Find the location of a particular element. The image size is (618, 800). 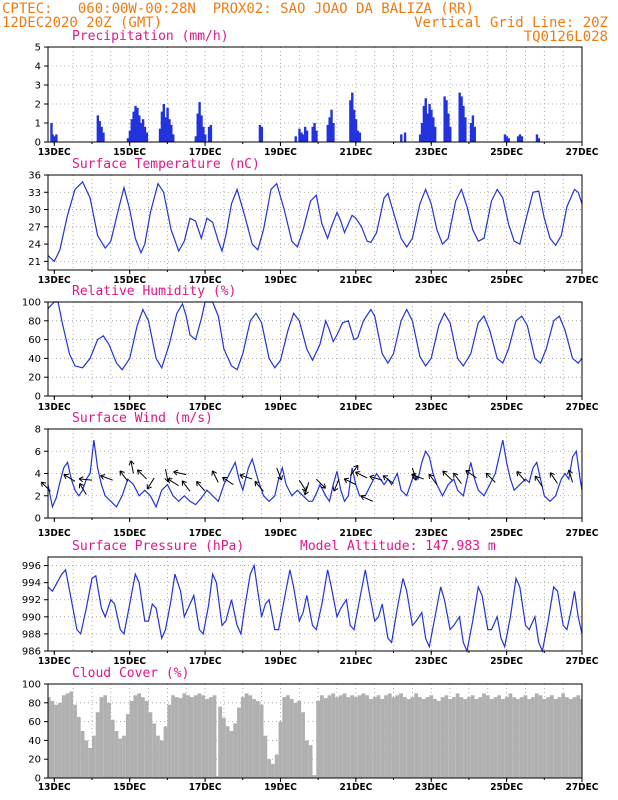

y-tick-label: 36 is located at coordinates (34, 176).